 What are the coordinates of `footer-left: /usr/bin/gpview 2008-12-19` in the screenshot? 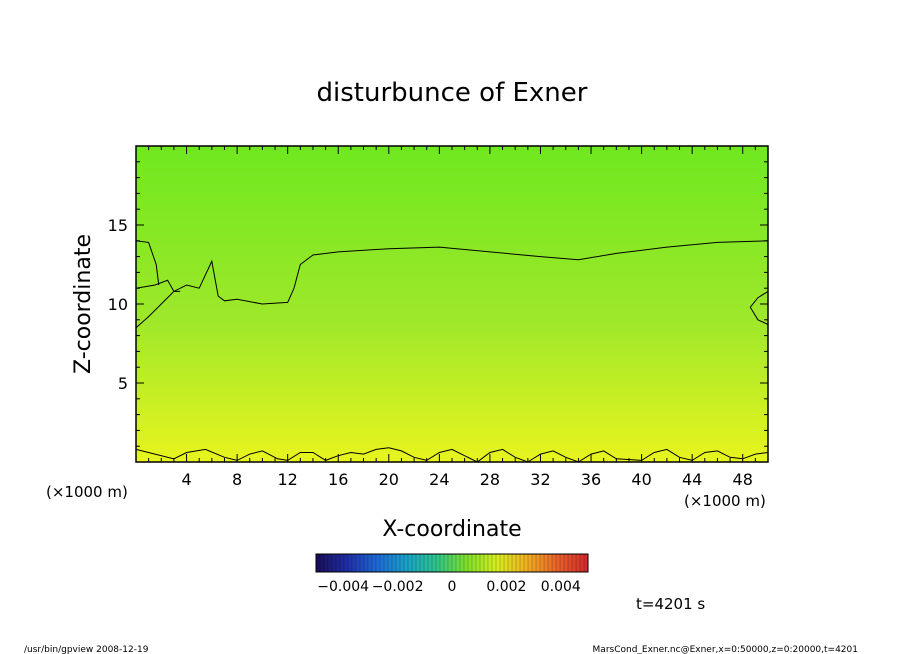 It's located at (86, 649).